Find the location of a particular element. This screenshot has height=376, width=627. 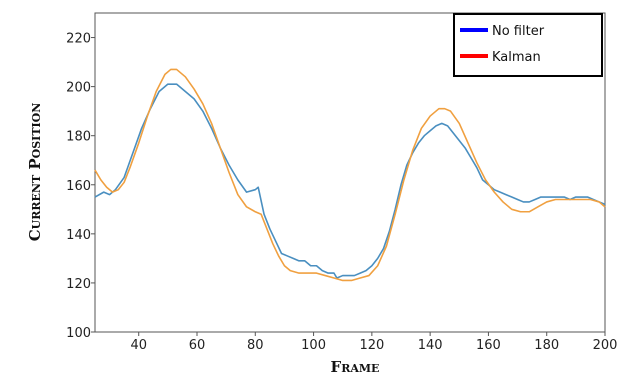

legend: No filter Kalman is located at coordinates (528, 45).